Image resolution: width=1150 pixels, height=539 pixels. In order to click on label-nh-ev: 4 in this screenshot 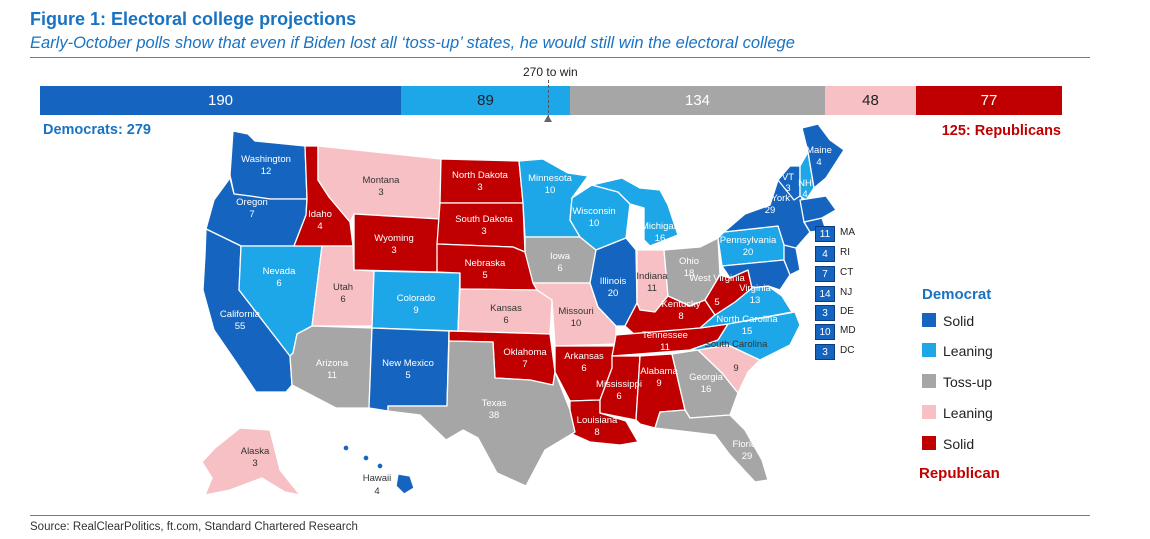, I will do `click(804, 194)`.